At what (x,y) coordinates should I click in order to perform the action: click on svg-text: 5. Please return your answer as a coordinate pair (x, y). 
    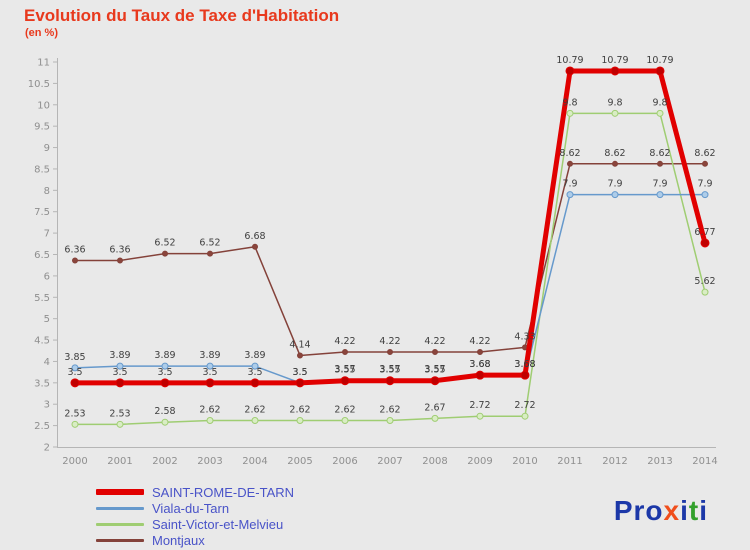
    Looking at the image, I should click on (47, 319).